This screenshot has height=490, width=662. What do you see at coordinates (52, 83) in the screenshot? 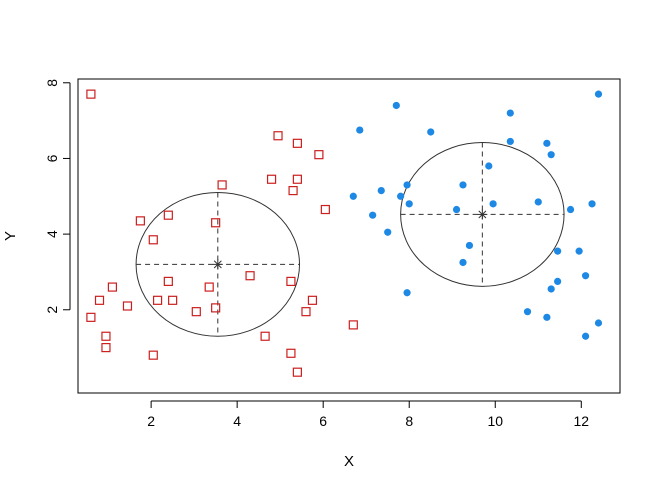
I see `y-tick-label: 8` at bounding box center [52, 83].